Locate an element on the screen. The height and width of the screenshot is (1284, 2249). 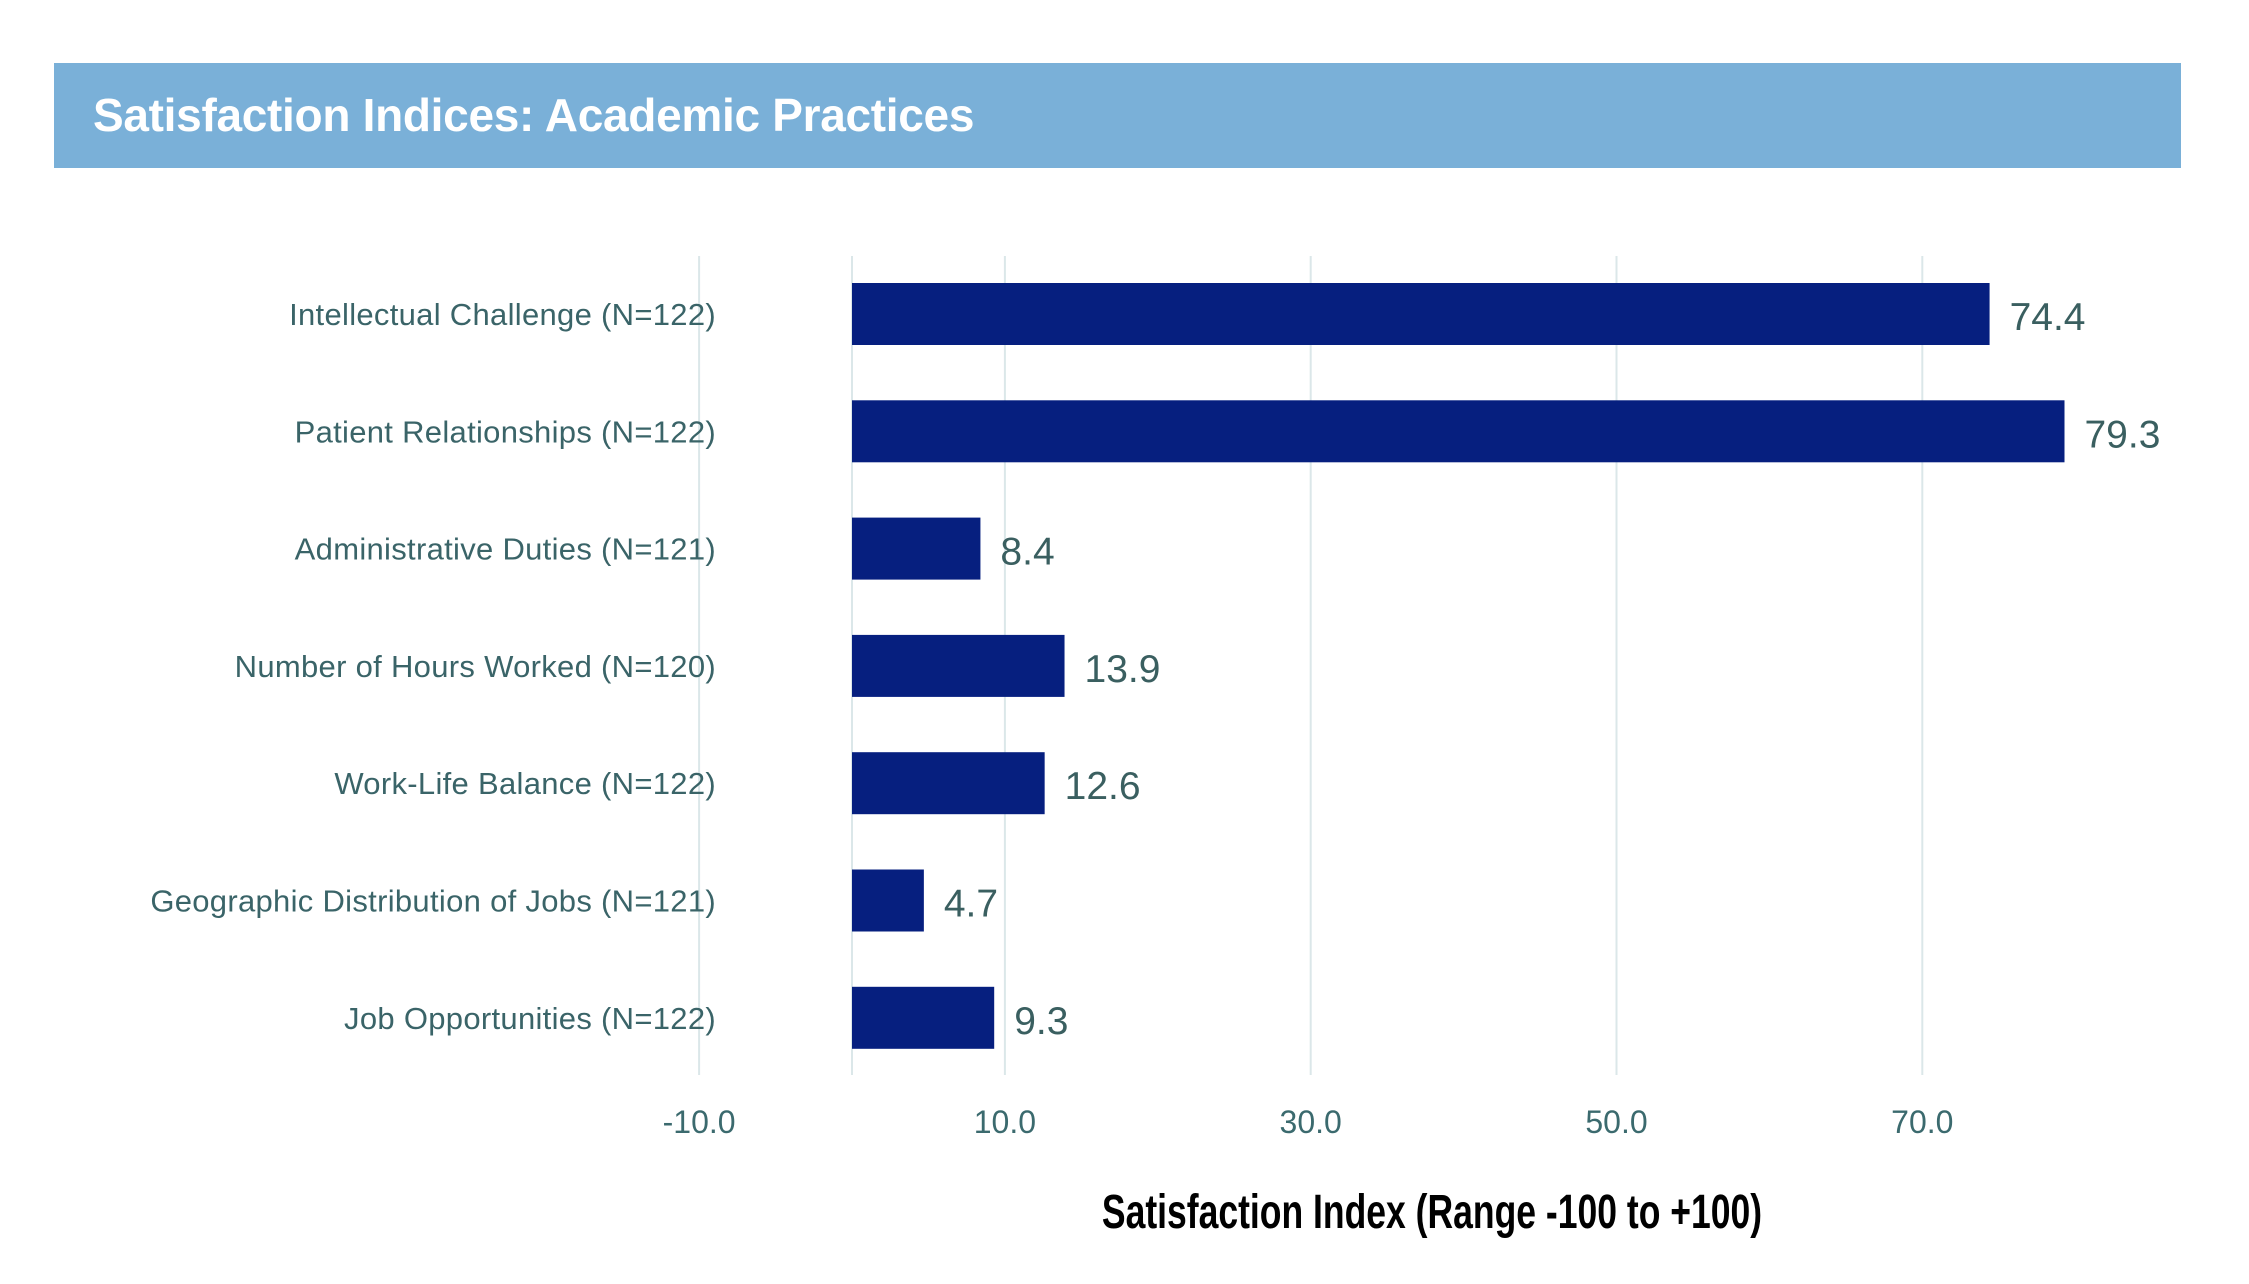
category-label: Number of Hours Worked (N=120) is located at coordinates (475, 666).